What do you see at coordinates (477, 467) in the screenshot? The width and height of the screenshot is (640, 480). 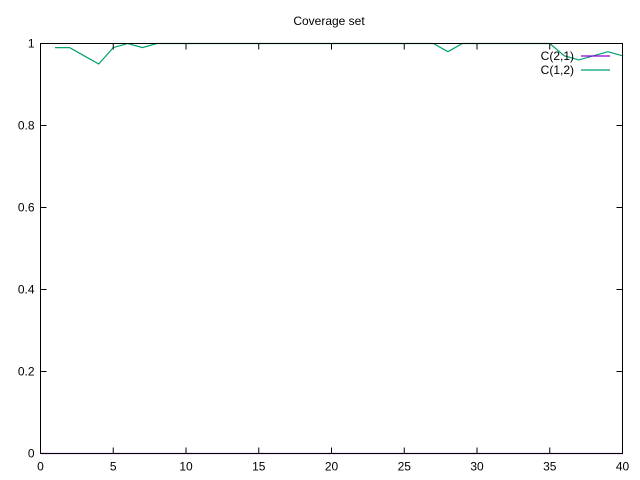 I see `x-tick-label: 30` at bounding box center [477, 467].